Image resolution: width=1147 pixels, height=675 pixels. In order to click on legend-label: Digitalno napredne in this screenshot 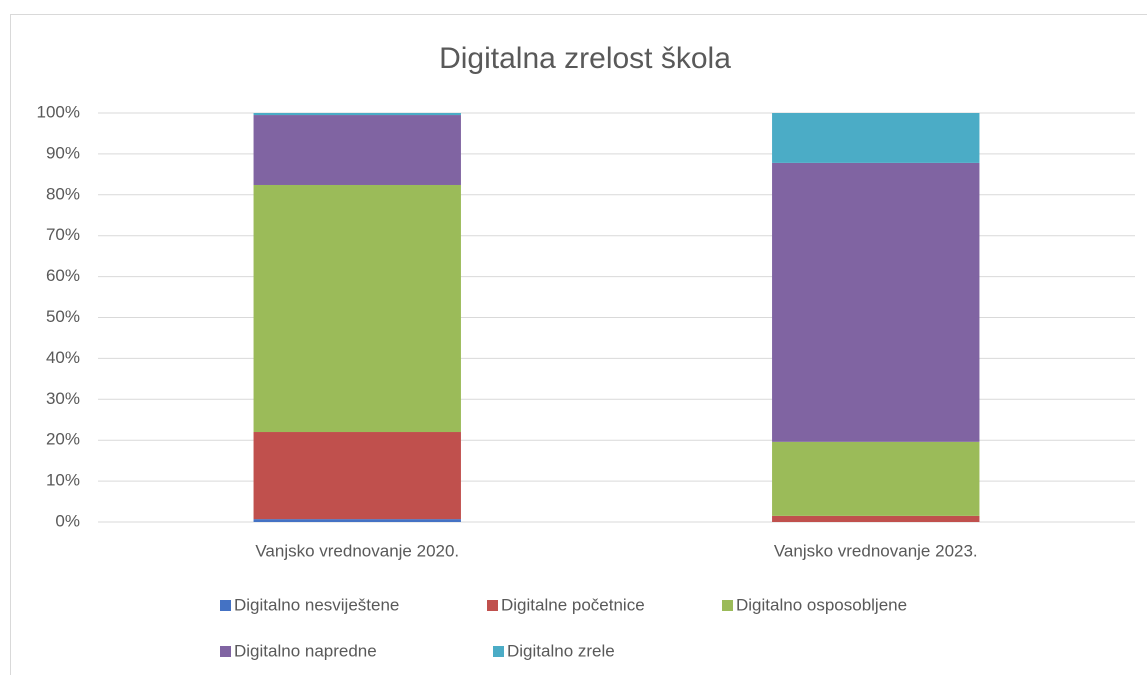, I will do `click(305, 650)`.